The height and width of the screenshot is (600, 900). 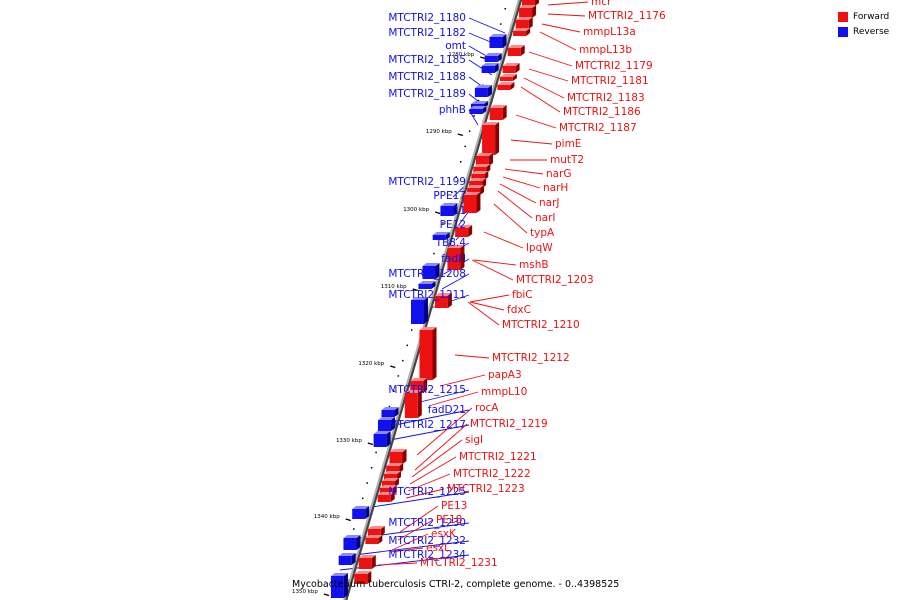 What do you see at coordinates (555, 280) in the screenshot?
I see `forward-gene-label: MTCTRI2_1203` at bounding box center [555, 280].